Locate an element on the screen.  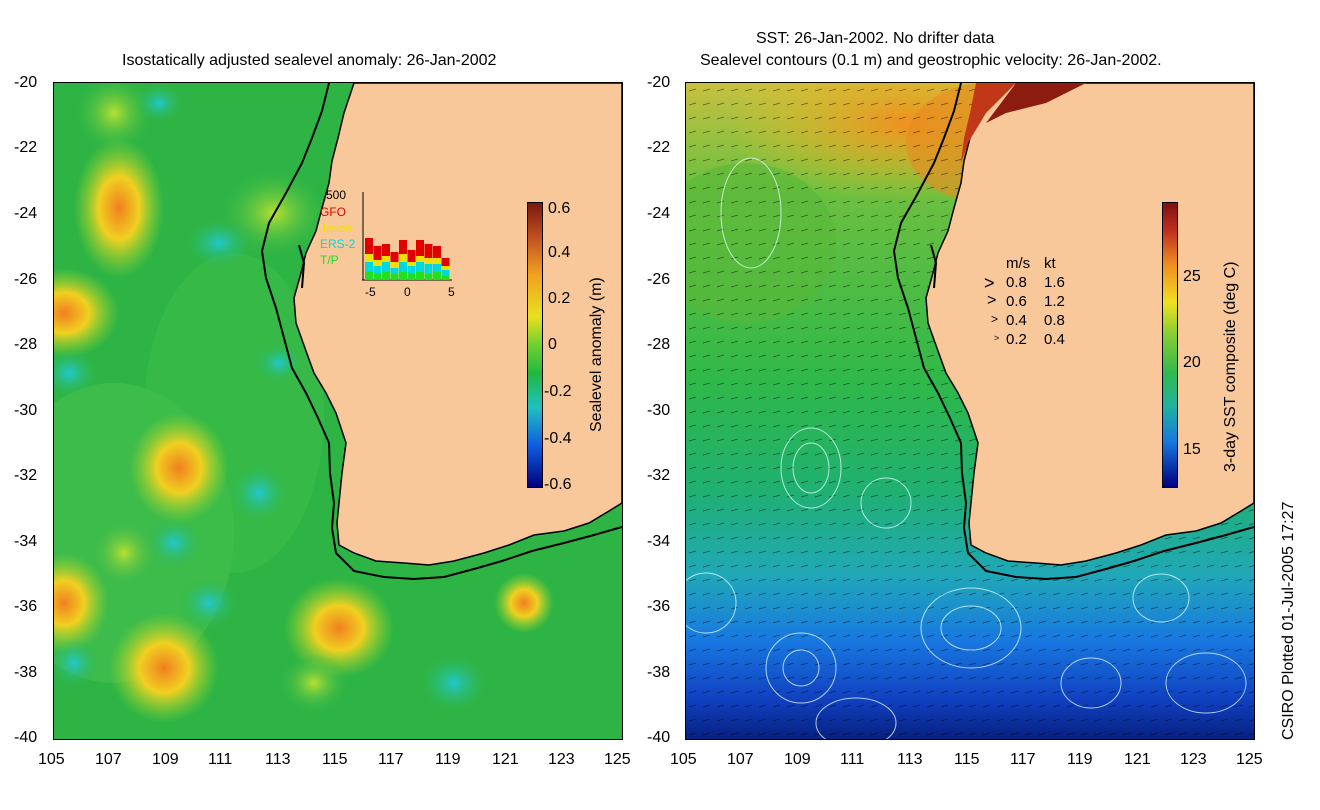
inset-legend-item: ERS-2 is located at coordinates (338, 244).